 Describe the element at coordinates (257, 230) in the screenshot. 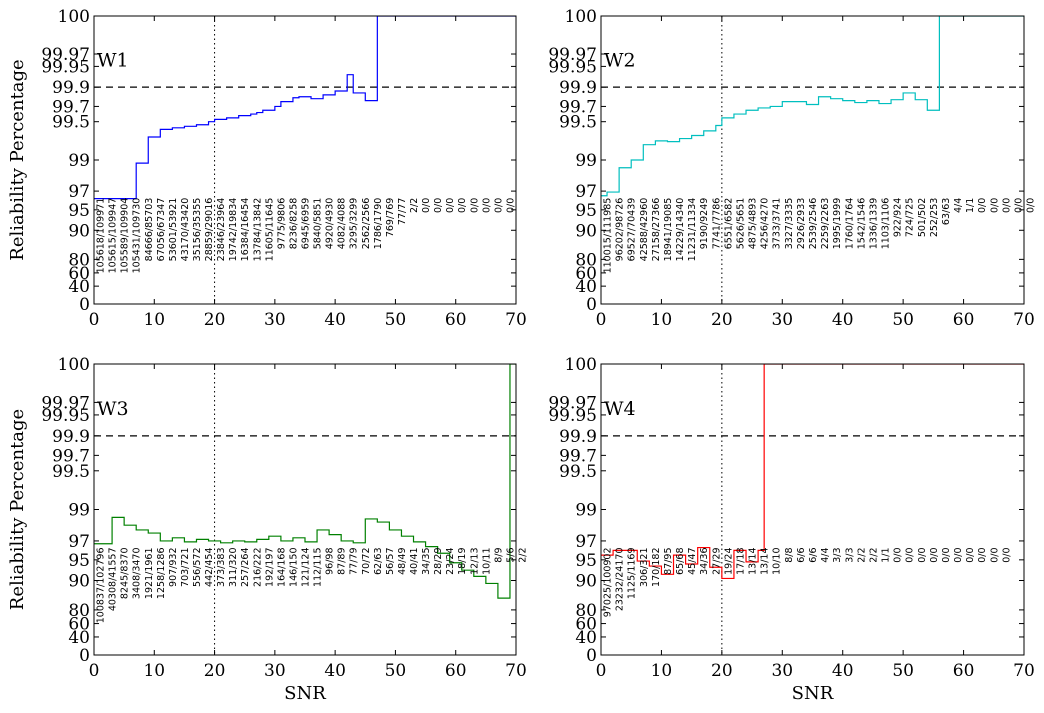

I see `count-annotation: 13784/13842` at that location.